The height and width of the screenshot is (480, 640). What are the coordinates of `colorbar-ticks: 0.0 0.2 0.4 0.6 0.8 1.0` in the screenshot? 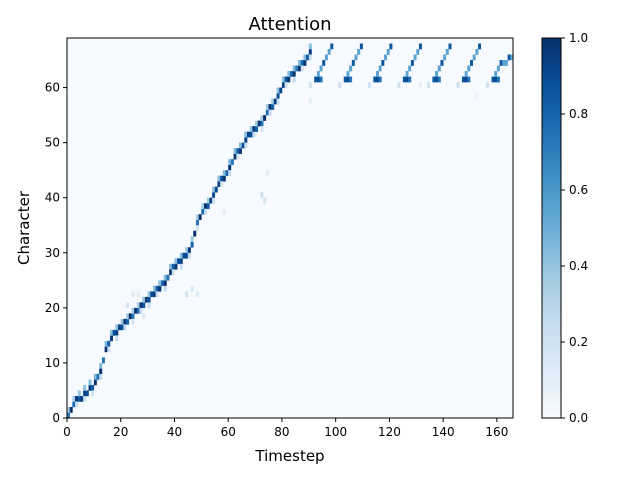 It's located at (574, 228).